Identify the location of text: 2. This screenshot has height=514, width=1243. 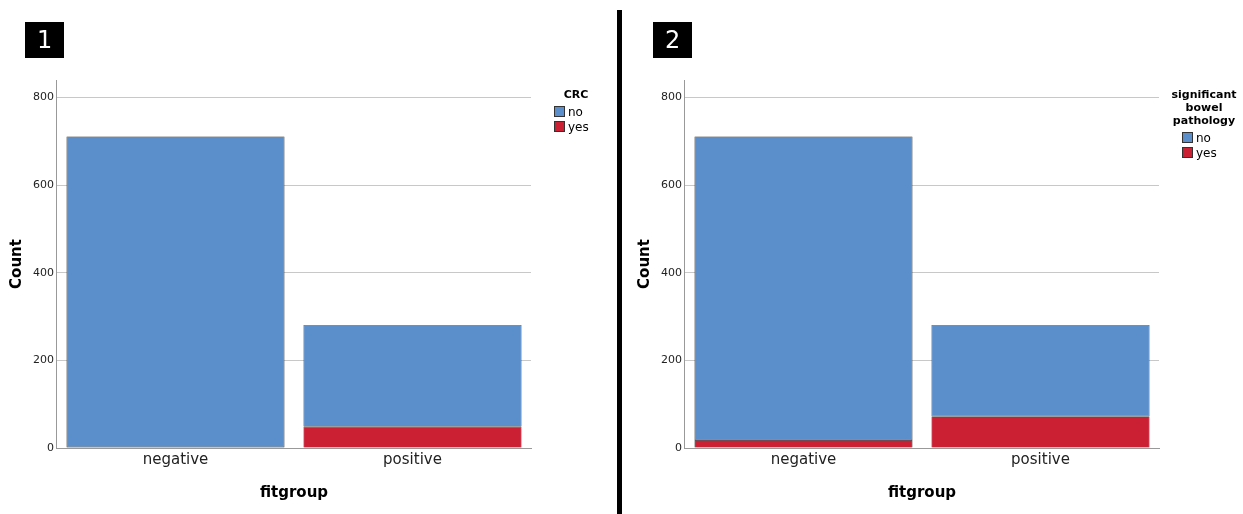
(673, 40).